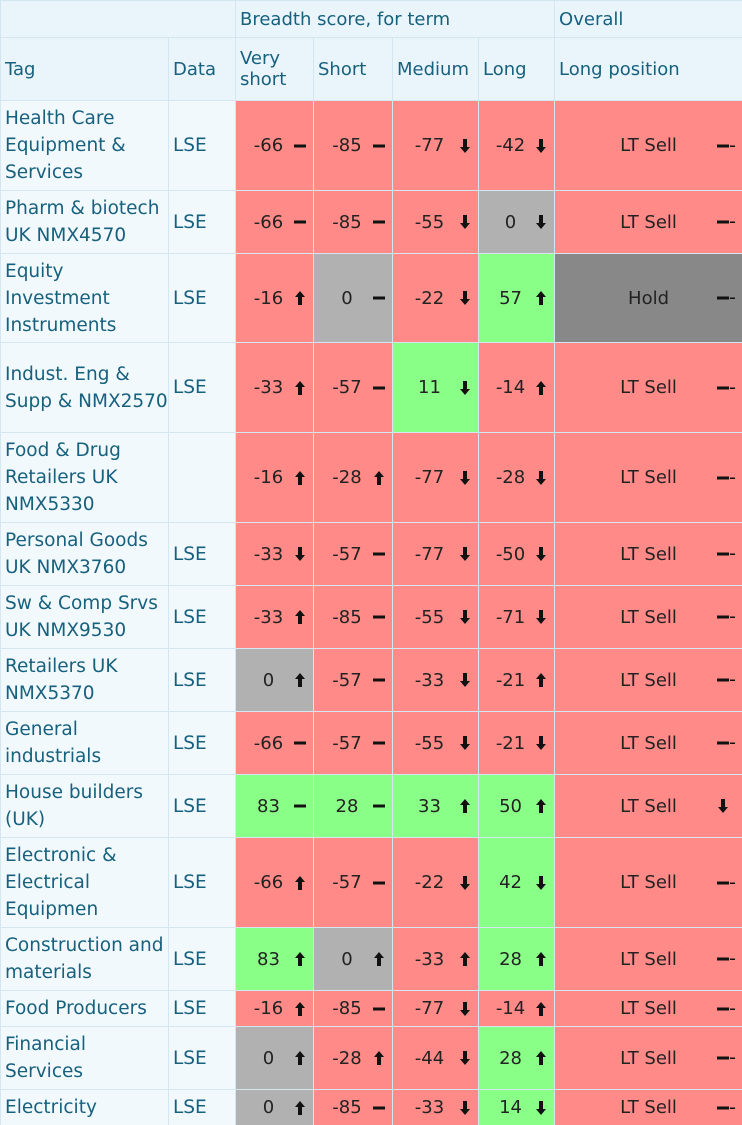 The height and width of the screenshot is (1125, 742). I want to click on score-cell: -57, so click(353, 882).